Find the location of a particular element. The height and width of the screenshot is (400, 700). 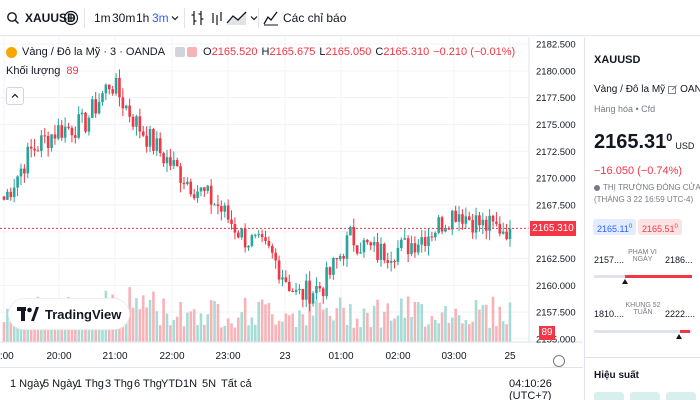

status-icon is located at coordinates (192, 52).